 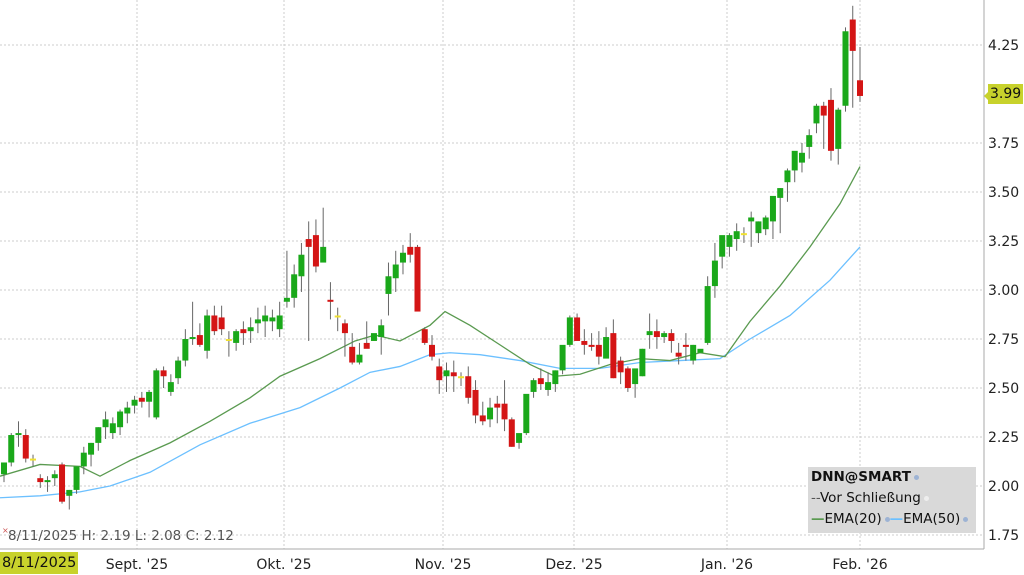 What do you see at coordinates (1003, 340) in the screenshot?
I see `svg-text: 2.75` at bounding box center [1003, 340].